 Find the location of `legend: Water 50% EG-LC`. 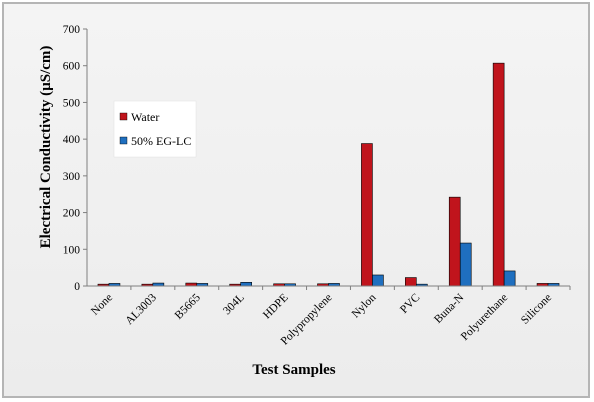

legend: Water 50% EG-LC is located at coordinates (155, 129).